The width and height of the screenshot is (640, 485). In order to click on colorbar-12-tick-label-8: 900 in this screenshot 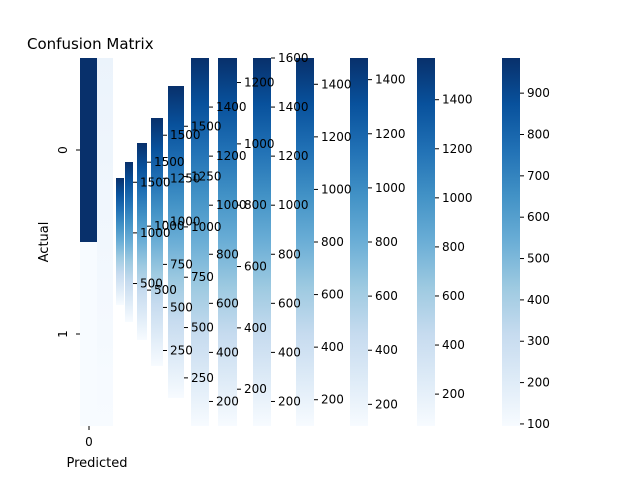, I will do `click(538, 93)`.